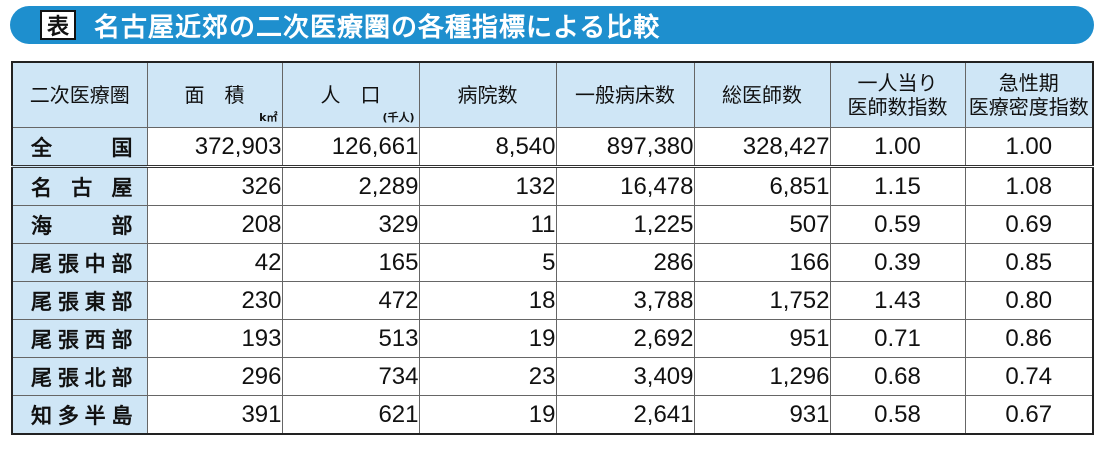 This screenshot has width=1104, height=451. What do you see at coordinates (1029, 262) in the screenshot?
I see `cell-density: 0.85` at bounding box center [1029, 262].